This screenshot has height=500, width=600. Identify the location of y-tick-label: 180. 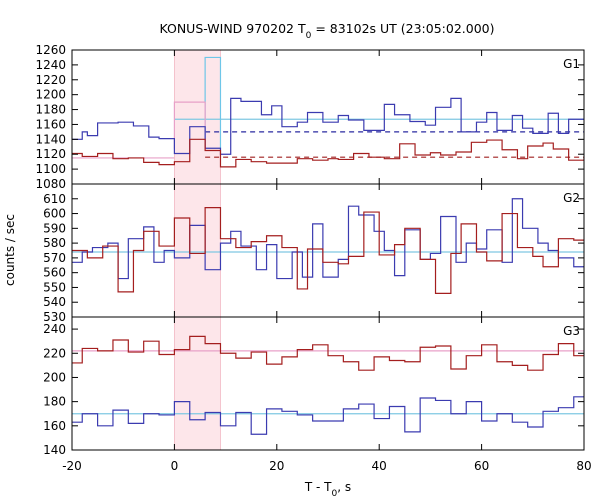
(54, 402).